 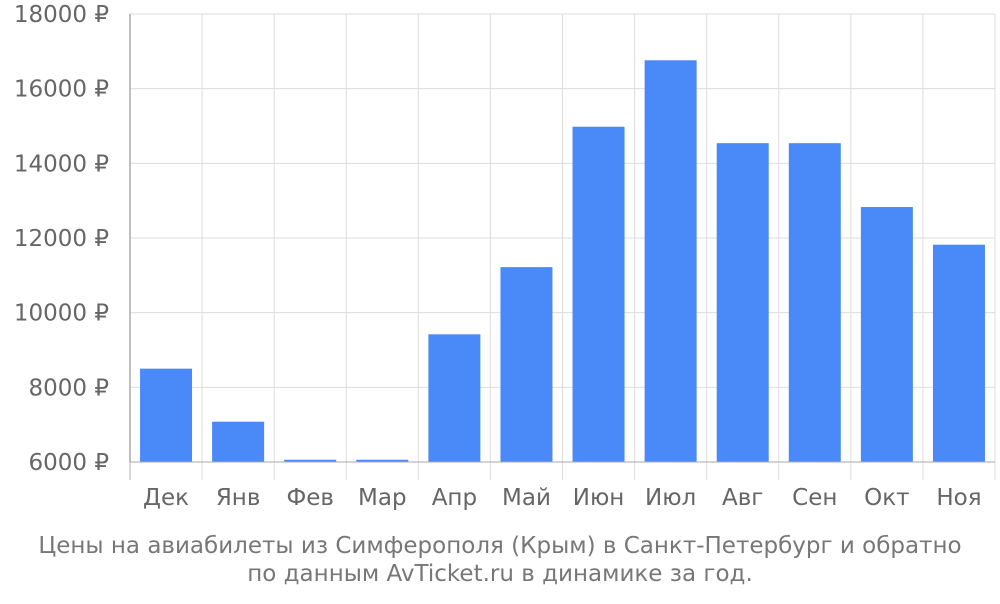 What do you see at coordinates (814, 302) in the screenshot?
I see `bar-Сен` at bounding box center [814, 302].